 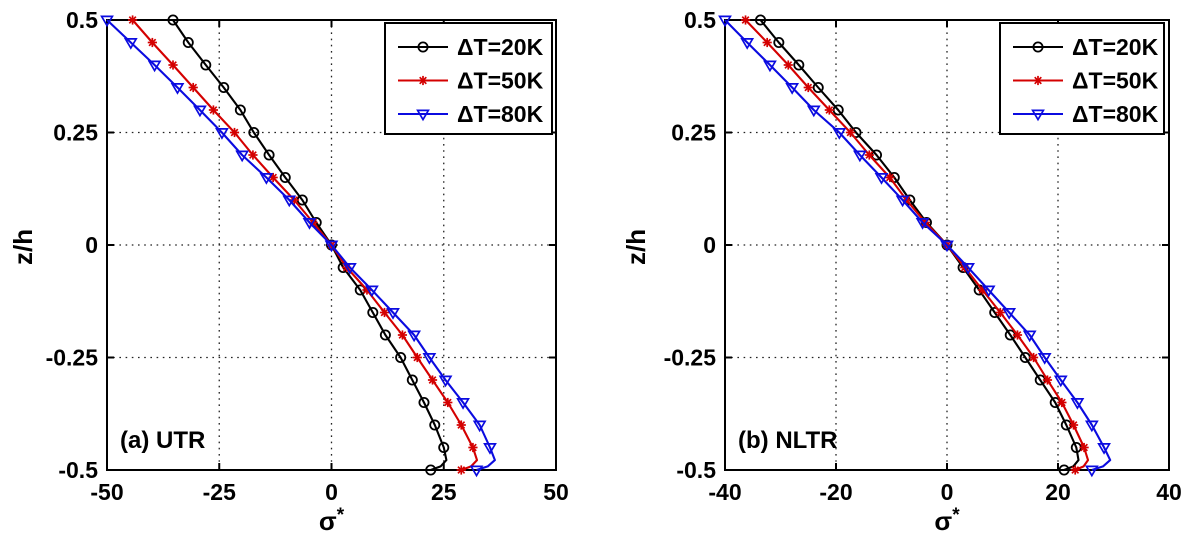 I want to click on plot-annotation: (b) NLTR, so click(x=788, y=440).